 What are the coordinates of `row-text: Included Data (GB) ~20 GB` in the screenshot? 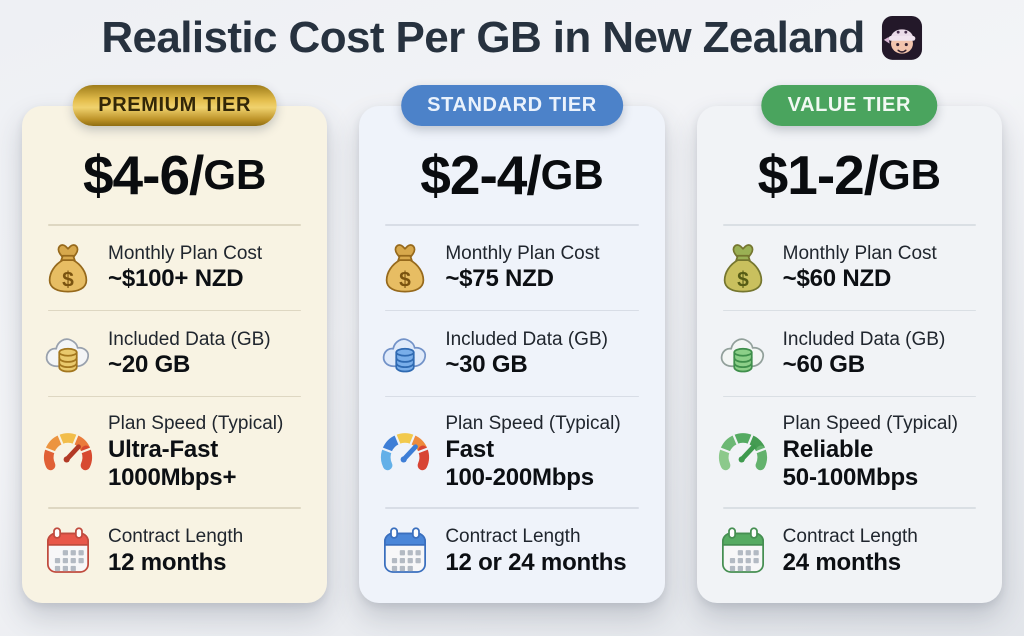 It's located at (189, 354).